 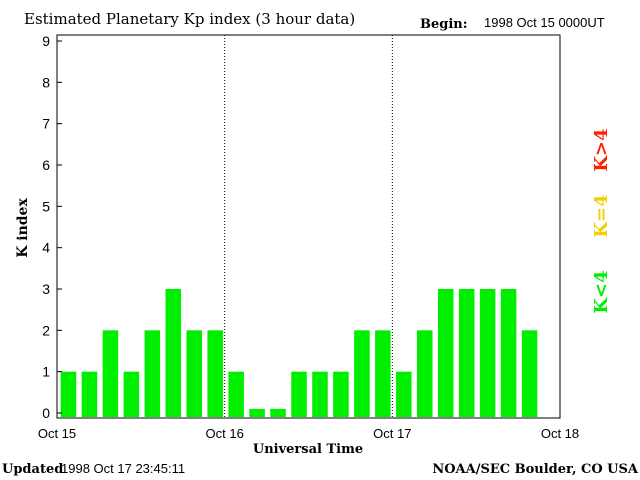 I want to click on x-tick-label: Oct 18, so click(x=560, y=433).